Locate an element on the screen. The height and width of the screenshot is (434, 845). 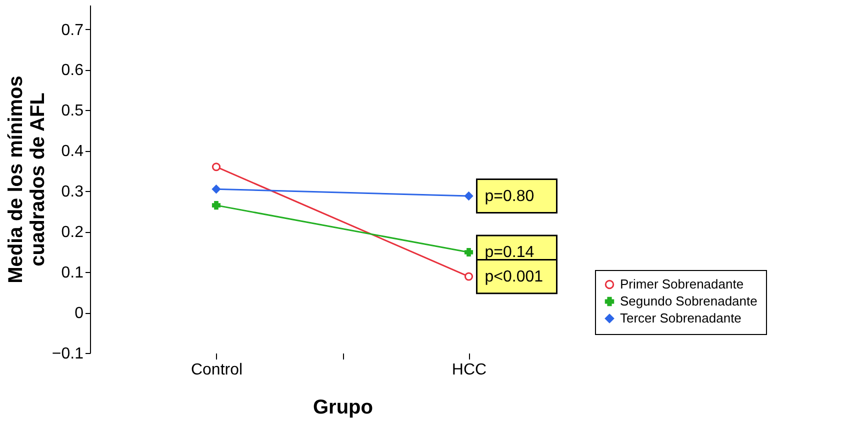
y-tick-label: 0.4 is located at coordinates (72, 151).